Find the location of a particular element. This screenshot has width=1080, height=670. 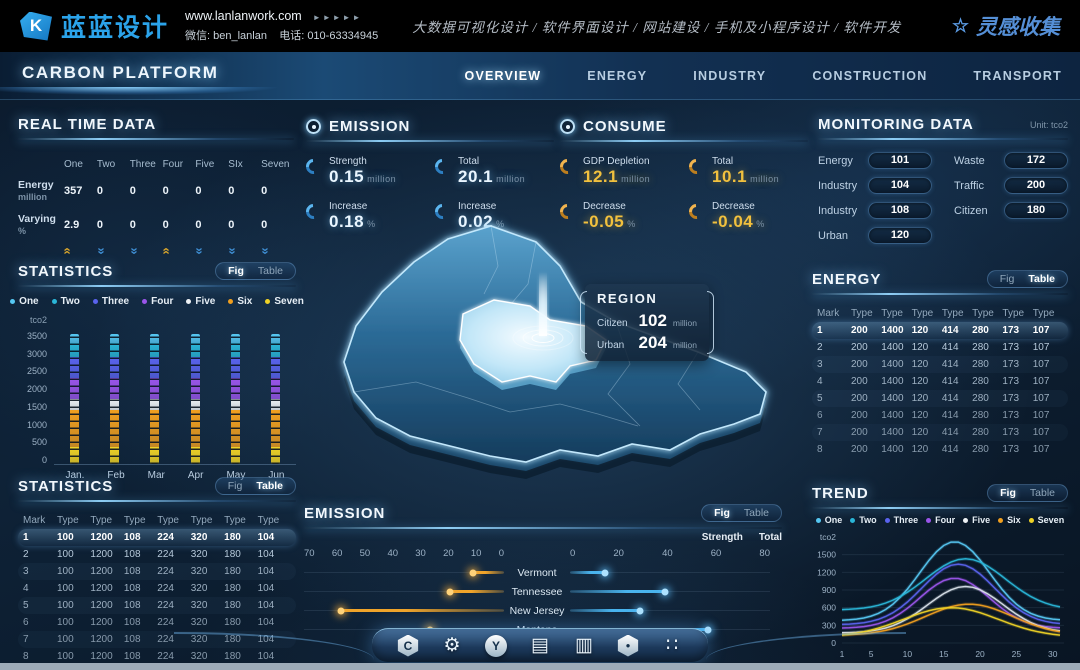

svg-text: 900 is located at coordinates (829, 590).